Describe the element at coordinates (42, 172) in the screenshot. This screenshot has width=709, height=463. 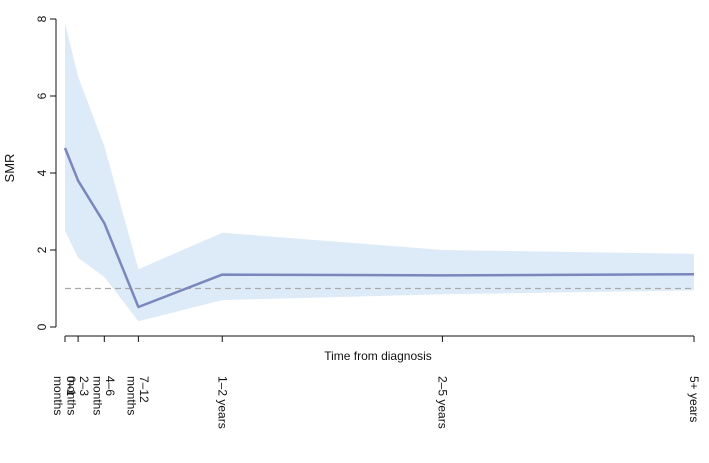
I see `y-tick-label: 4` at that location.